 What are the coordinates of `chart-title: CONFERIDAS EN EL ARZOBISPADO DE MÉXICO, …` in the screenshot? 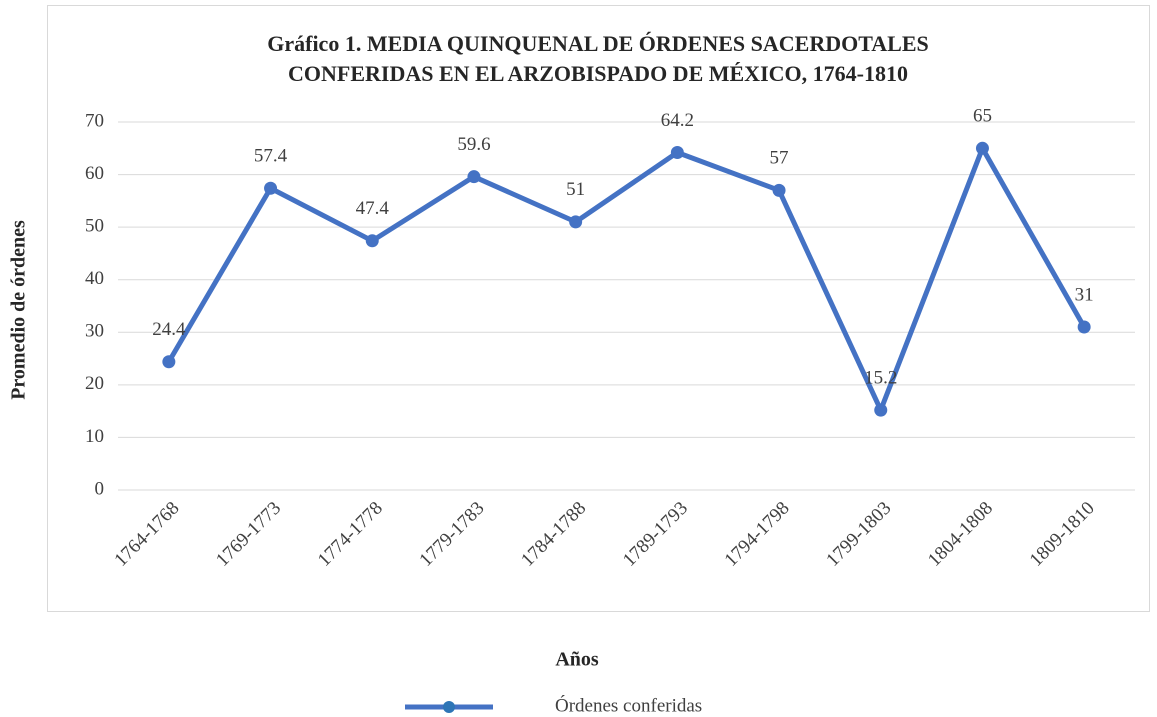 It's located at (598, 73).